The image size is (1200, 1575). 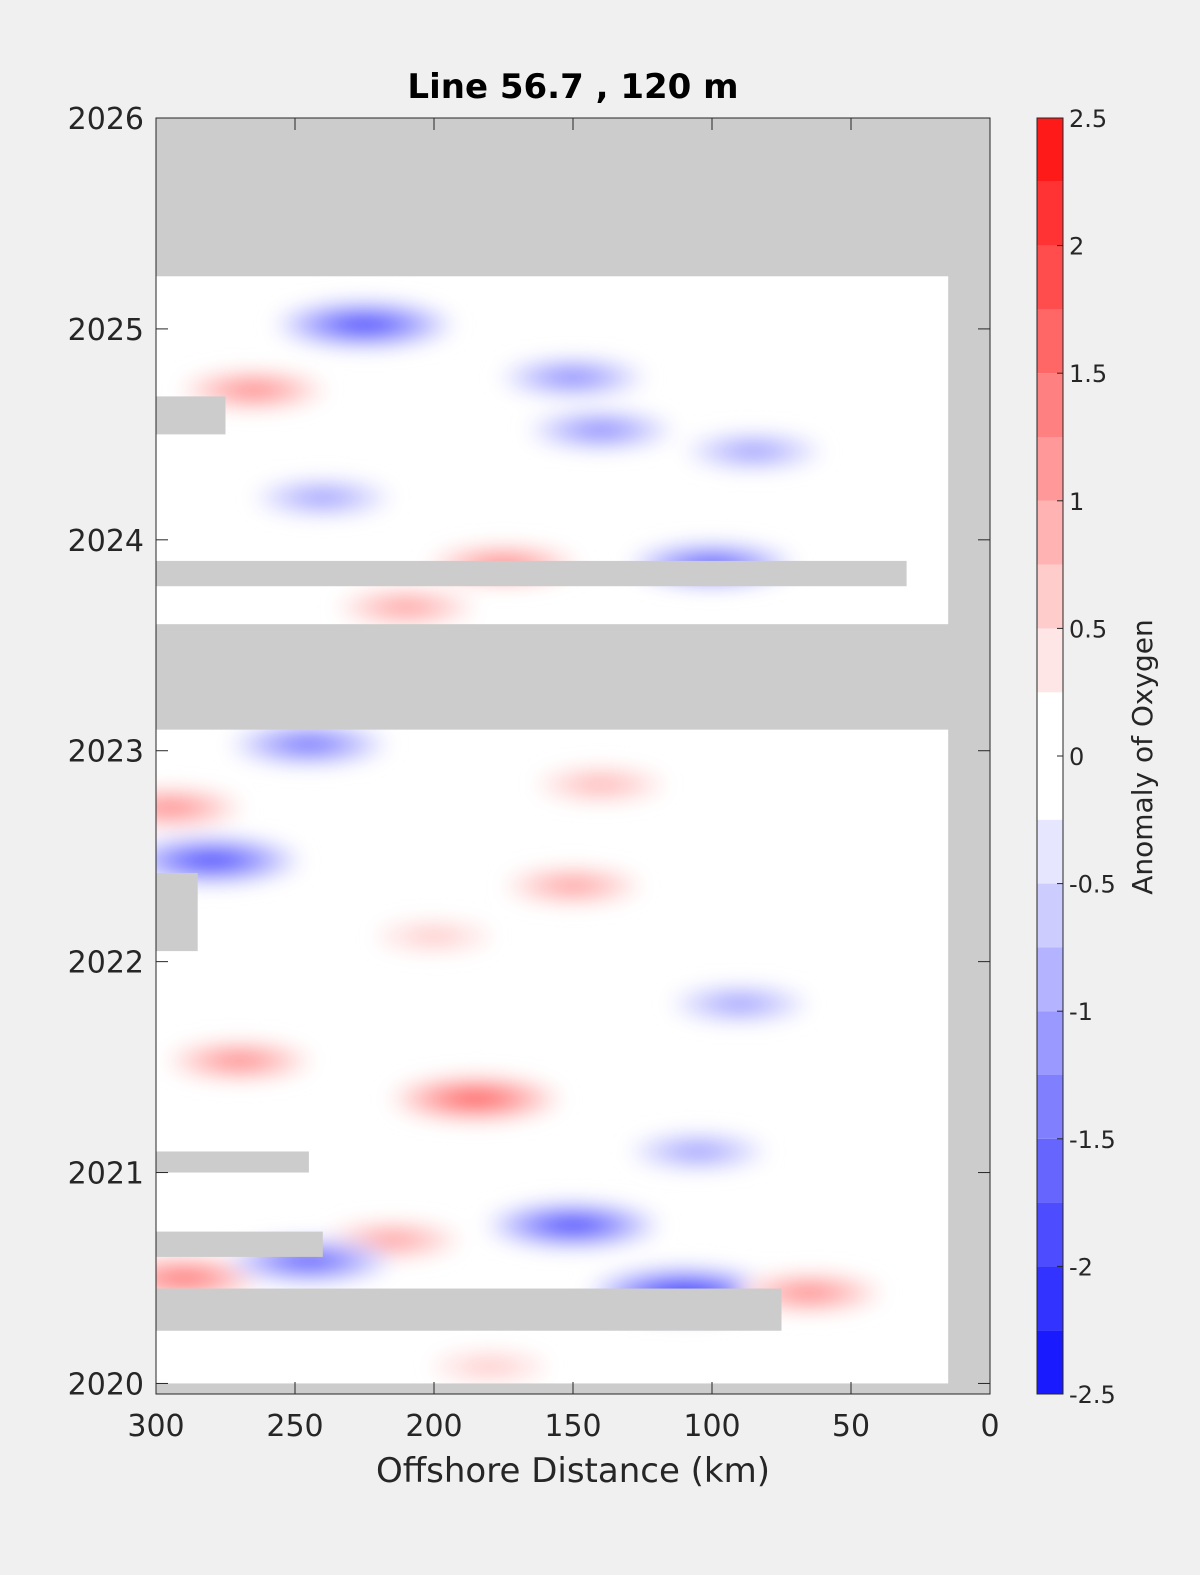 I want to click on x-tick-label: 250, so click(x=294, y=1426).